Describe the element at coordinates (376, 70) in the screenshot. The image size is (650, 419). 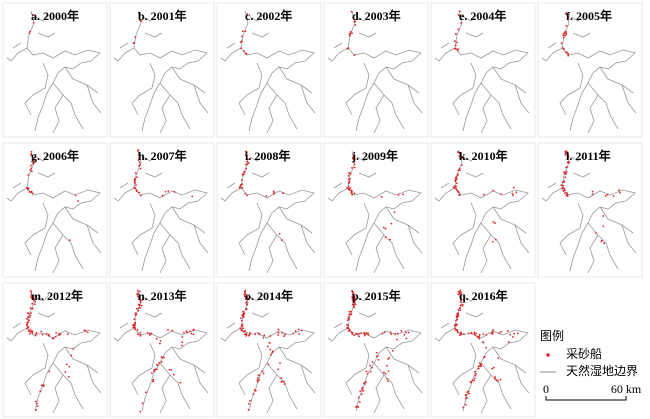
I see `map-panel: d. 2003年` at that location.